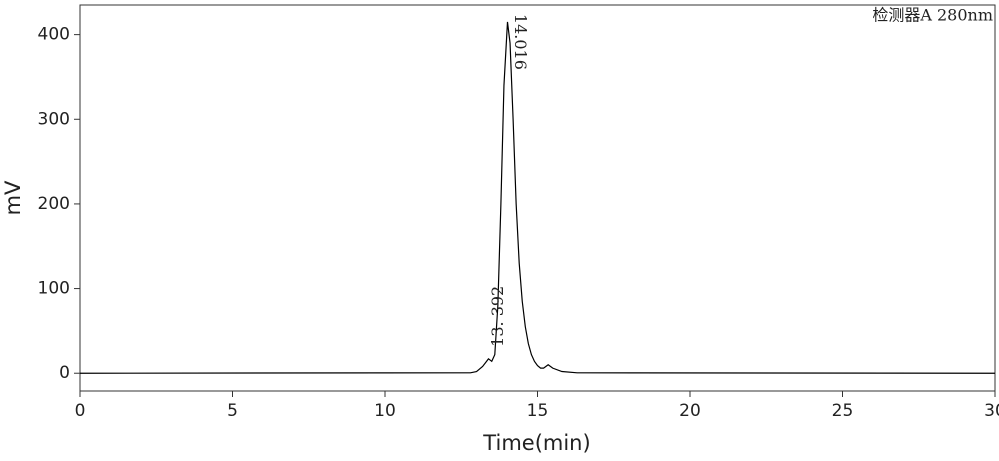  What do you see at coordinates (932, 15) in the screenshot?
I see `chart-title: 检测器A 280nm` at bounding box center [932, 15].